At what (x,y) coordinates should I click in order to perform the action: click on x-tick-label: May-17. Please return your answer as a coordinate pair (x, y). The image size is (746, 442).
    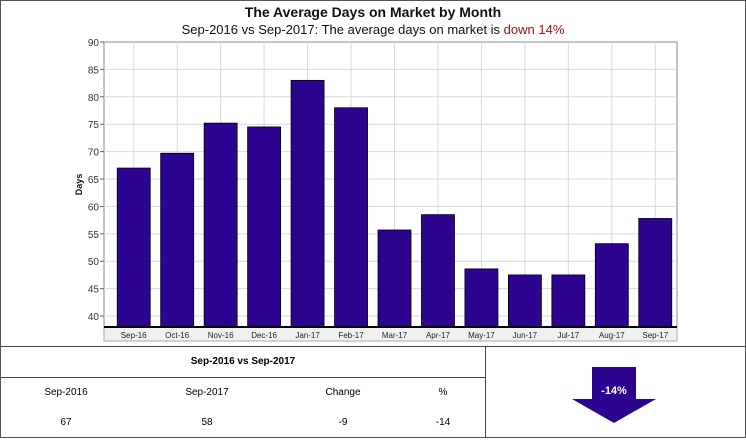
    Looking at the image, I should click on (481, 335).